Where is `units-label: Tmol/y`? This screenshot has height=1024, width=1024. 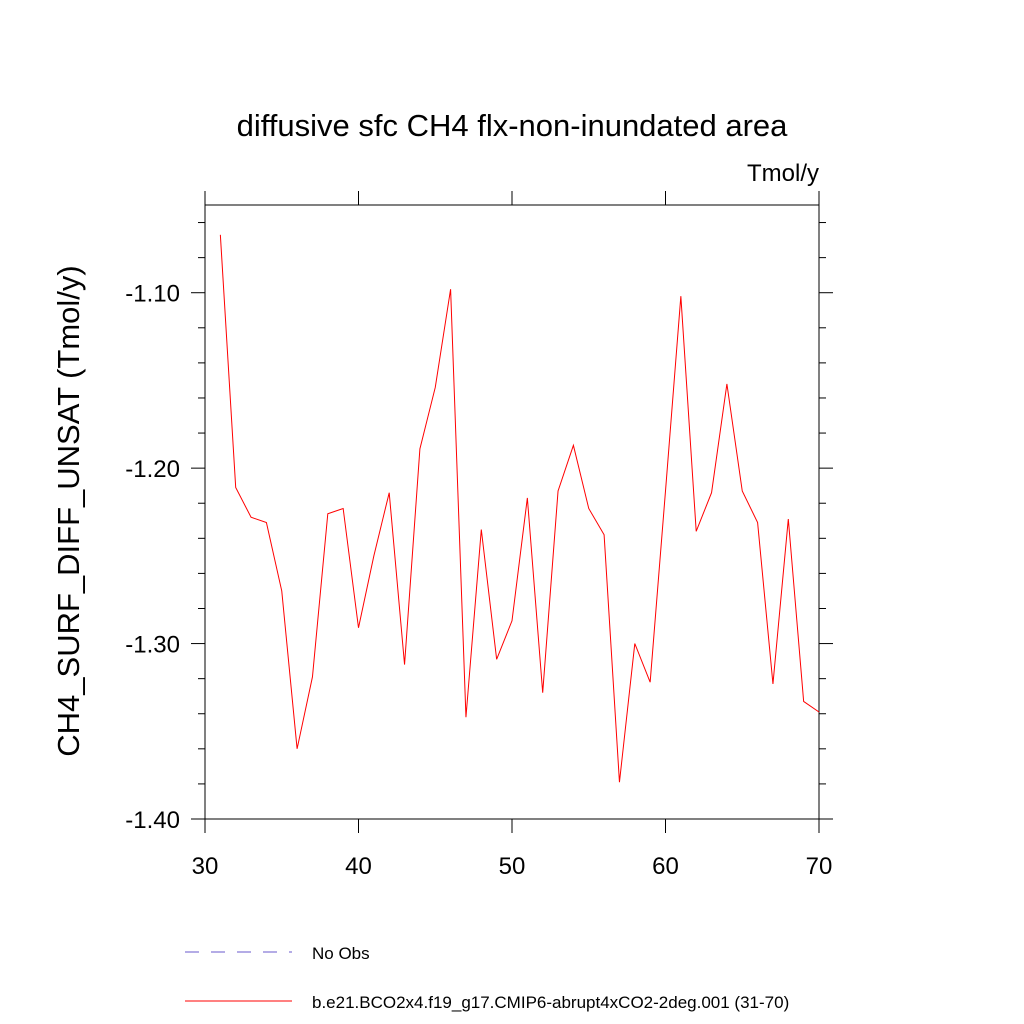
units-label: Tmol/y is located at coordinates (783, 173).